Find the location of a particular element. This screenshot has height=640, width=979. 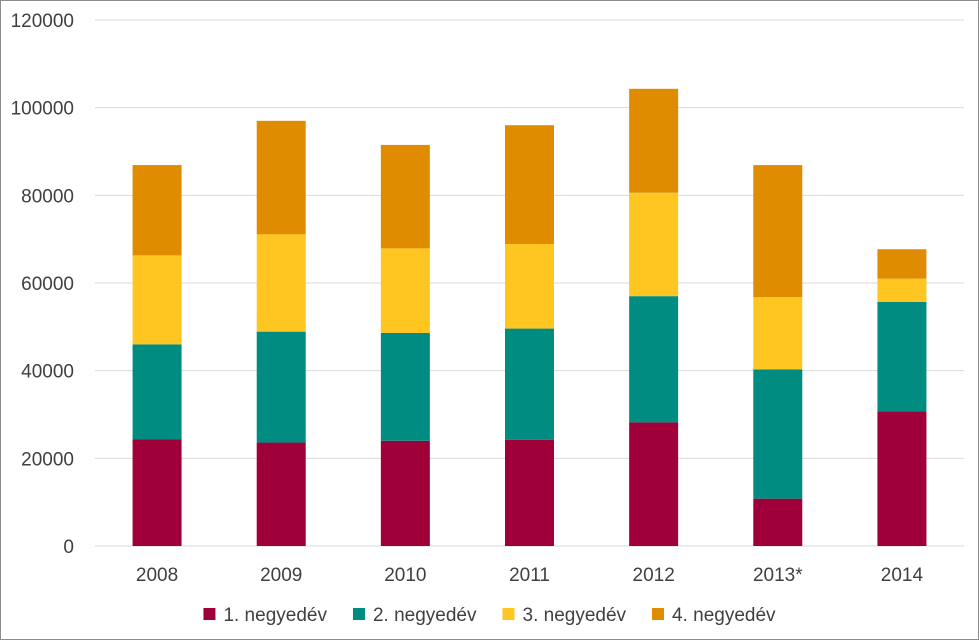

y-tick-label: 100000 is located at coordinates (42, 109).